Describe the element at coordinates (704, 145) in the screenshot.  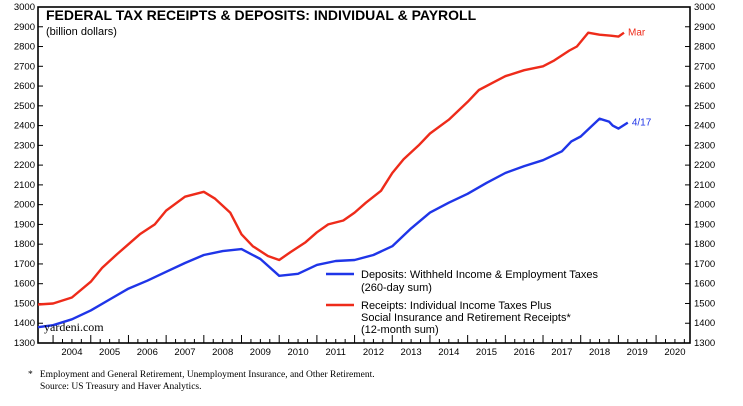
I see `y-tick-label-right: 2300` at that location.